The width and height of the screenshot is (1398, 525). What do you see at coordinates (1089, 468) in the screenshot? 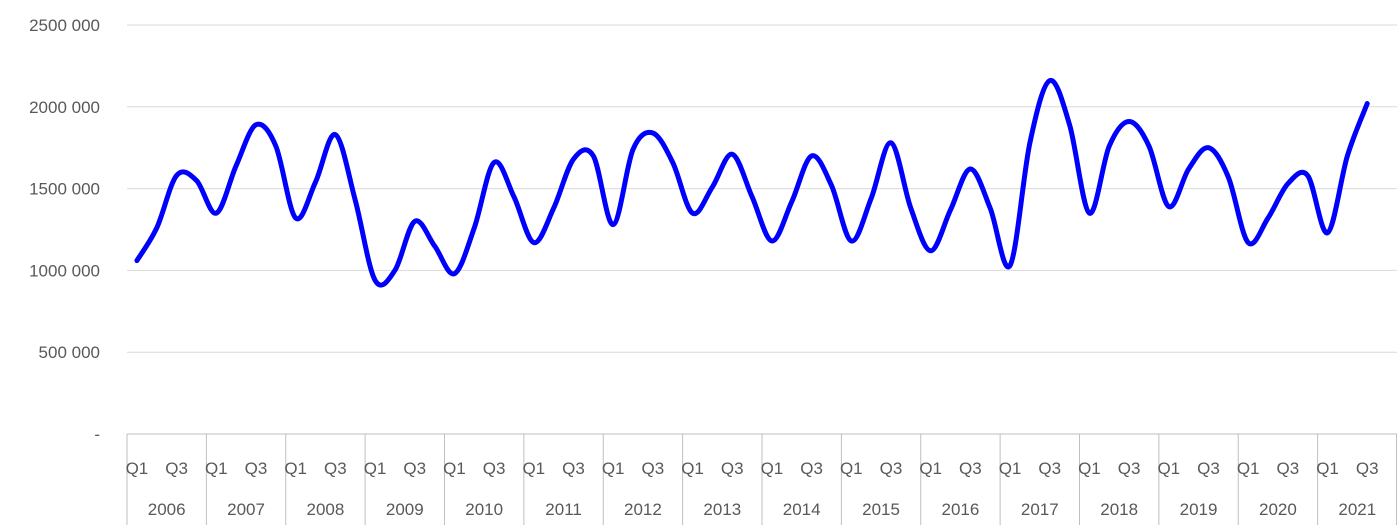
I see `quarter-label-2018-Q1: Q1` at bounding box center [1089, 468].